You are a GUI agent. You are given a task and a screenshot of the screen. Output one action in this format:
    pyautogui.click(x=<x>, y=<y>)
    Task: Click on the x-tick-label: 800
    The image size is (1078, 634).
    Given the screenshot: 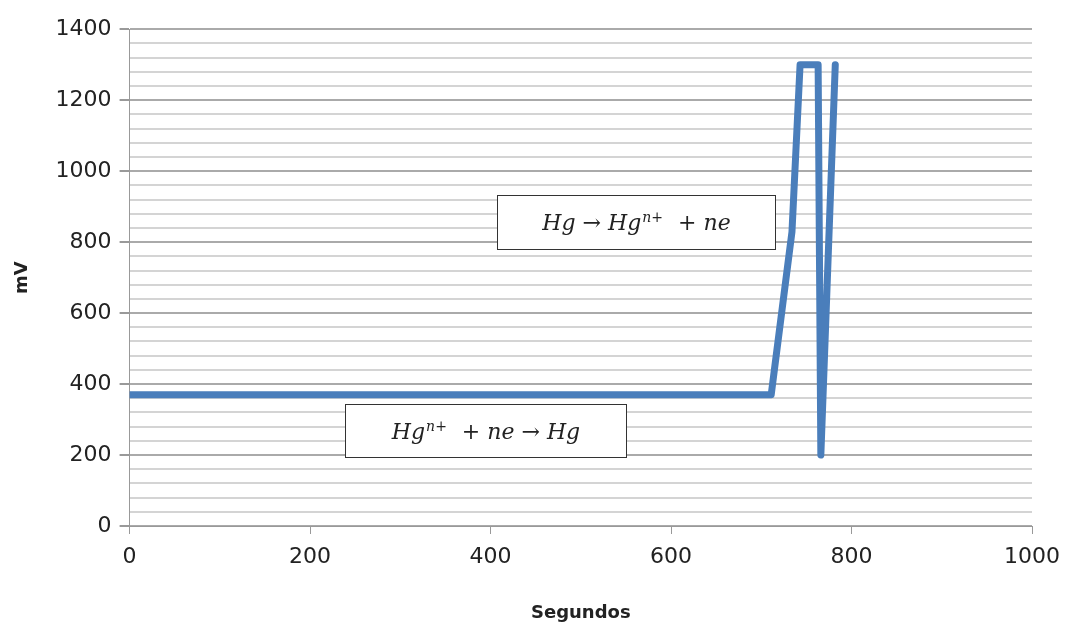 What is the action you would take?
    pyautogui.click(x=851, y=555)
    